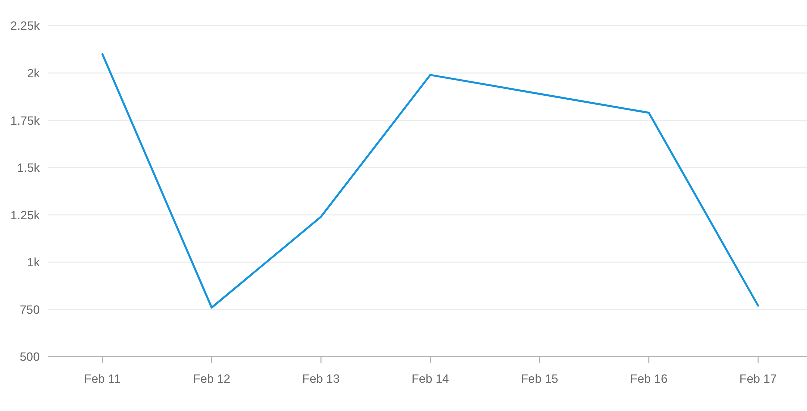 Image resolution: width=807 pixels, height=411 pixels. Describe the element at coordinates (25, 121) in the screenshot. I see `y-tick-label: 1.75k` at that location.